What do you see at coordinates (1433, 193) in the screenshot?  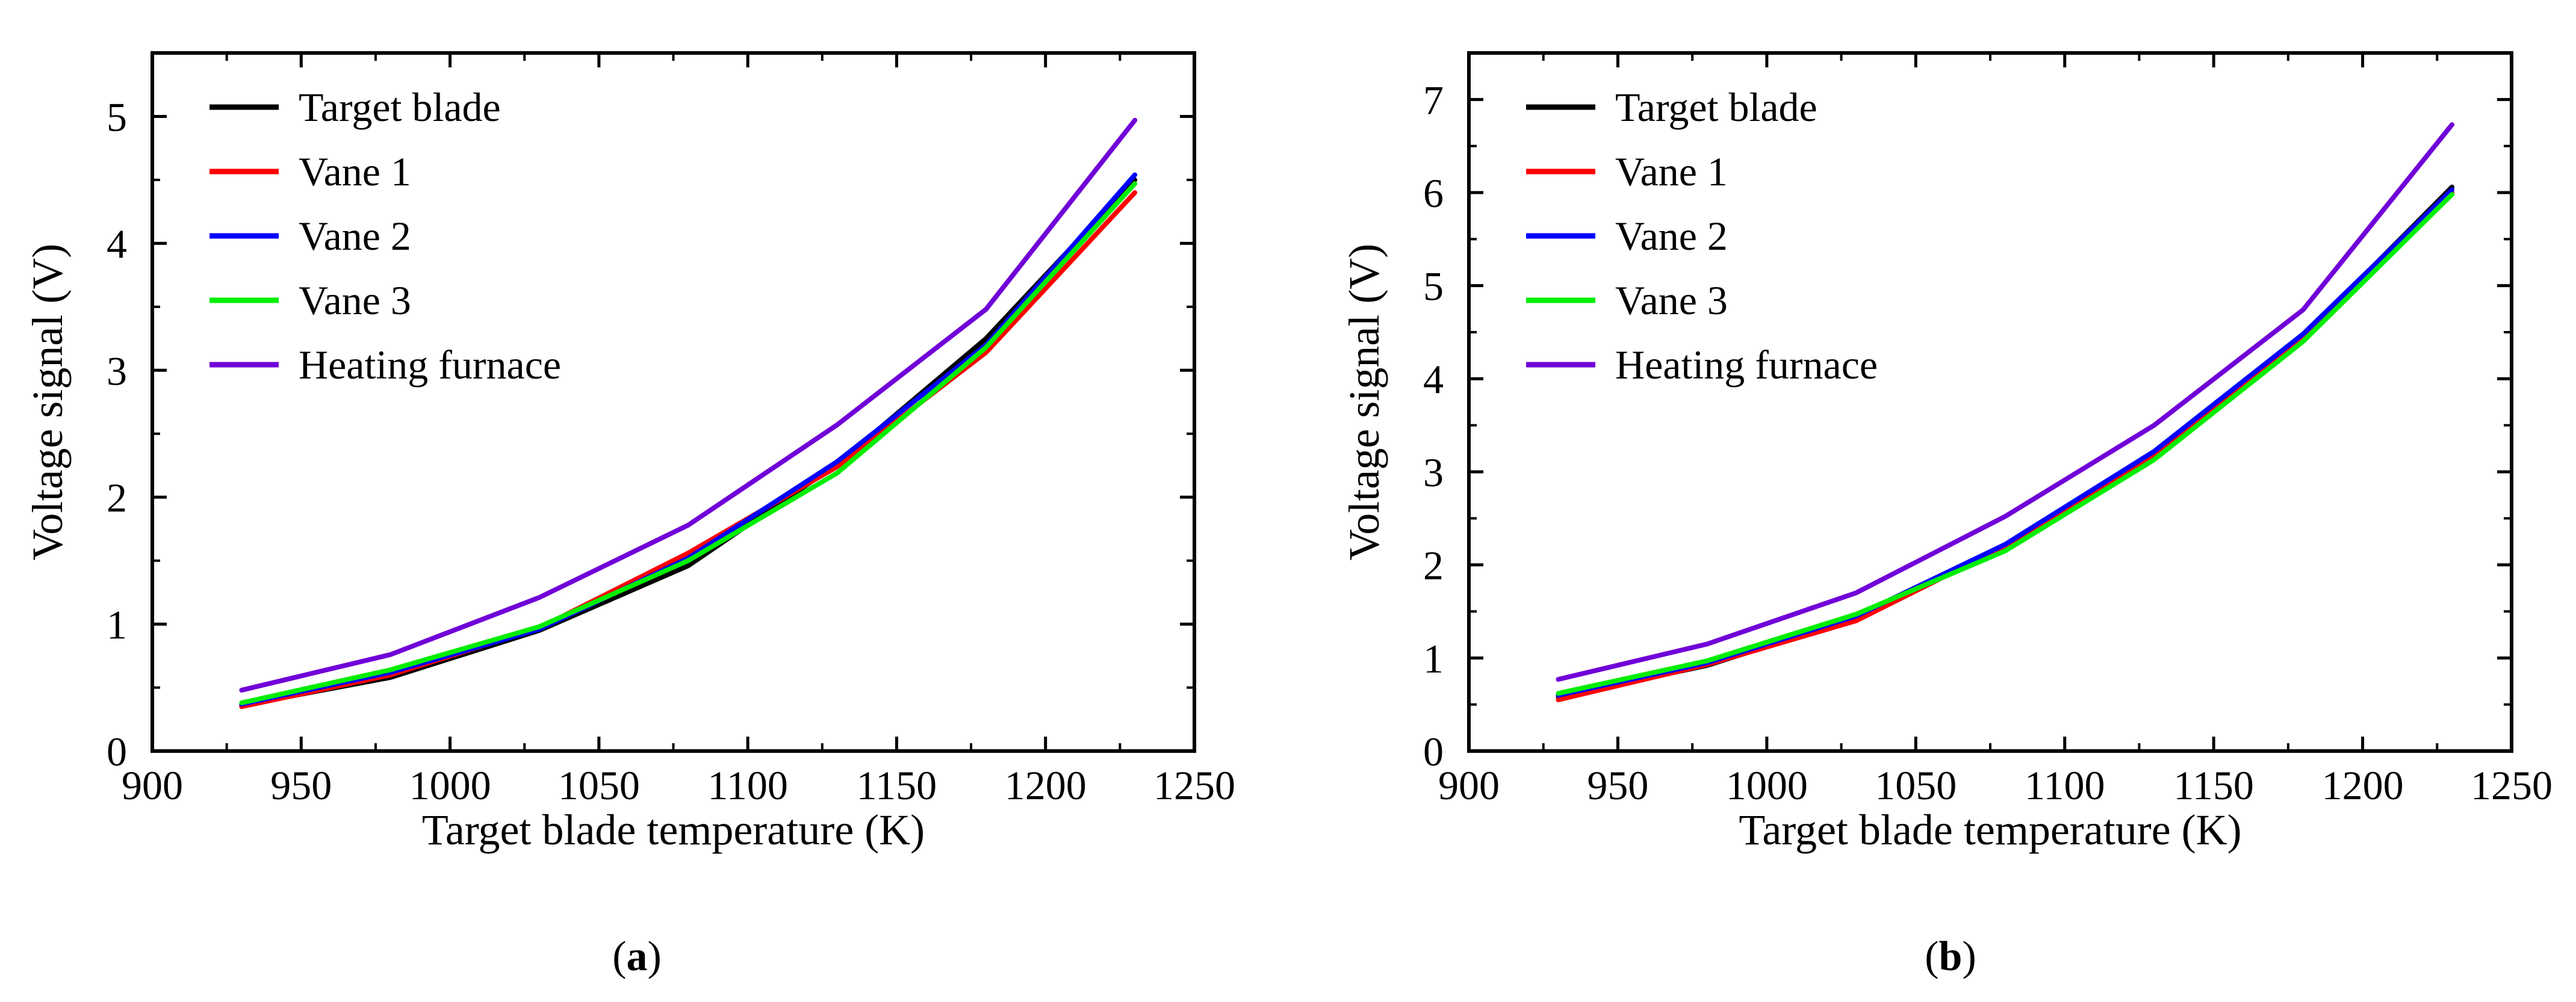 I see `y-tick-label: 6` at bounding box center [1433, 193].